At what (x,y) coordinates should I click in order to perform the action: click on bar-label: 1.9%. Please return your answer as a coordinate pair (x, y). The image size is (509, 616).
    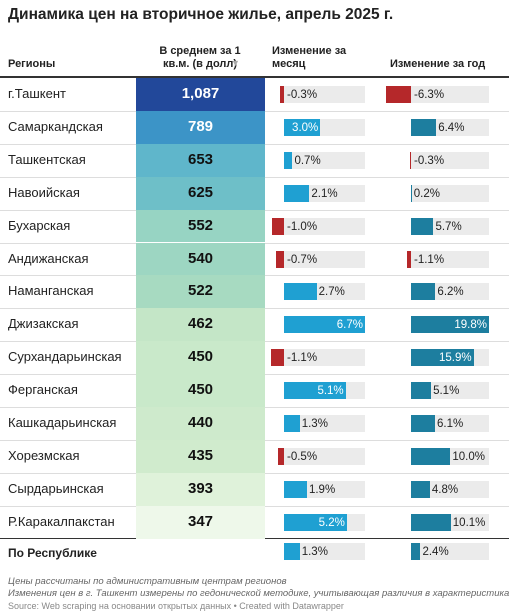
    Looking at the image, I should click on (322, 489).